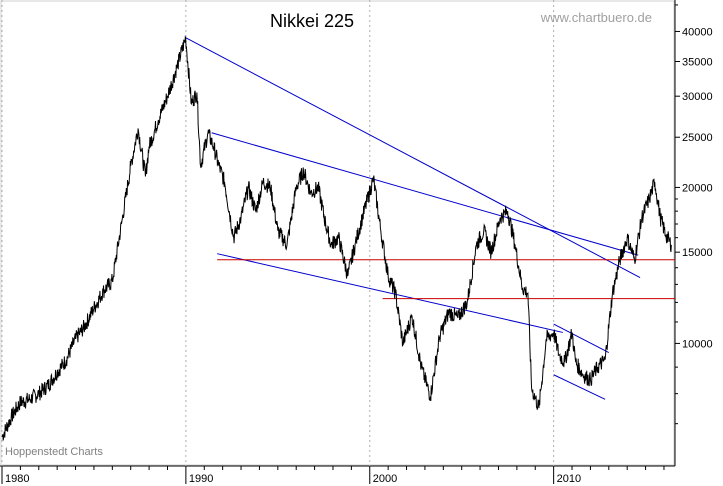  What do you see at coordinates (697, 97) in the screenshot?
I see `y-tick-label-30000: 30000` at bounding box center [697, 97].